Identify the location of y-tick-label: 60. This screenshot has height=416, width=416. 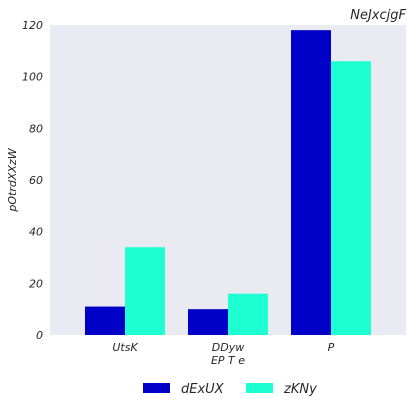
(36, 180).